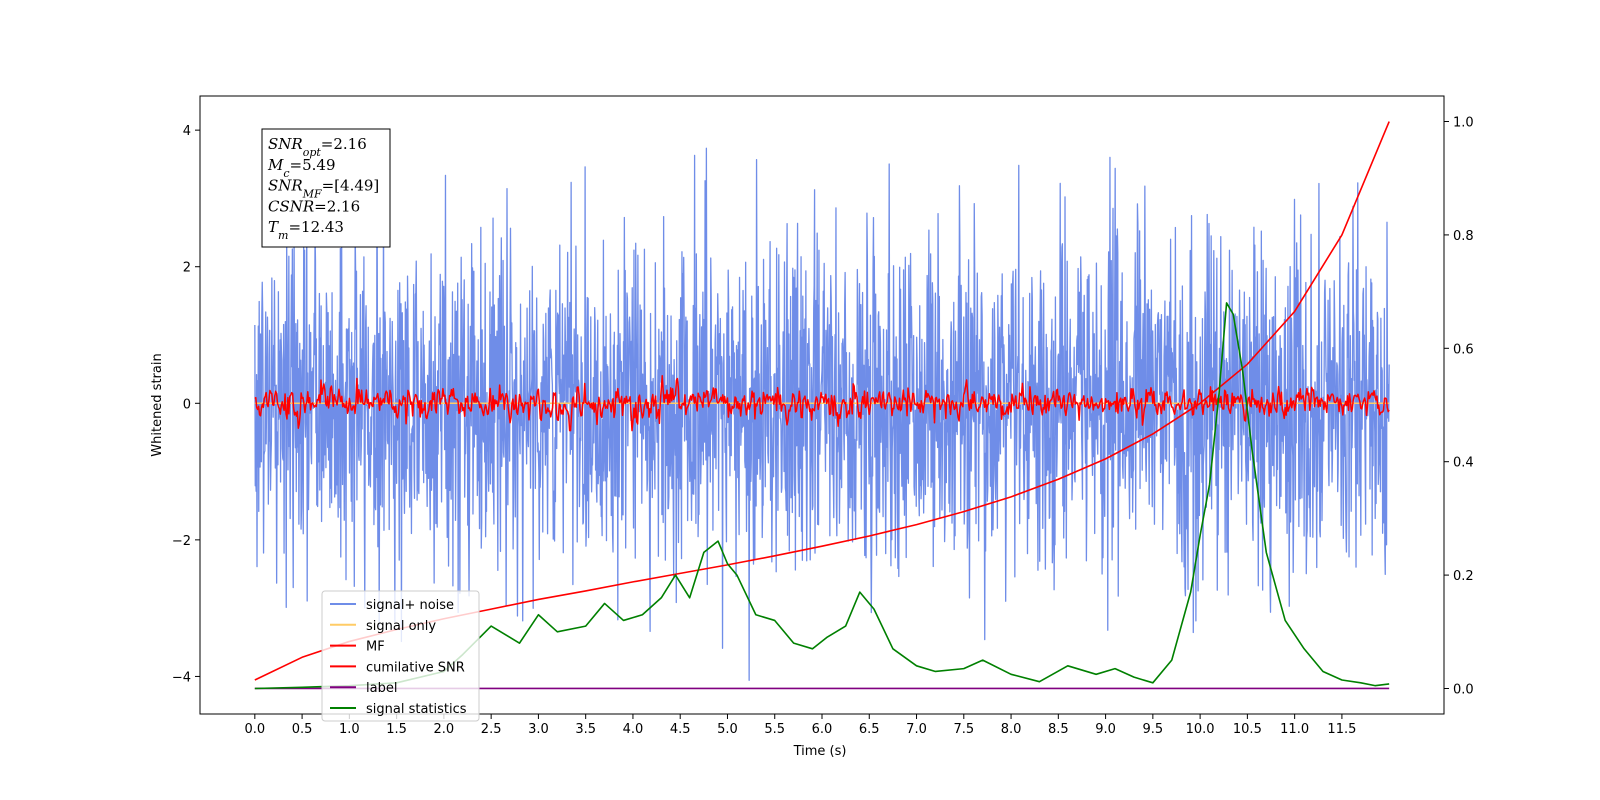  Describe the element at coordinates (1463, 236) in the screenshot. I see `y2-tick-label: 0.8` at that location.